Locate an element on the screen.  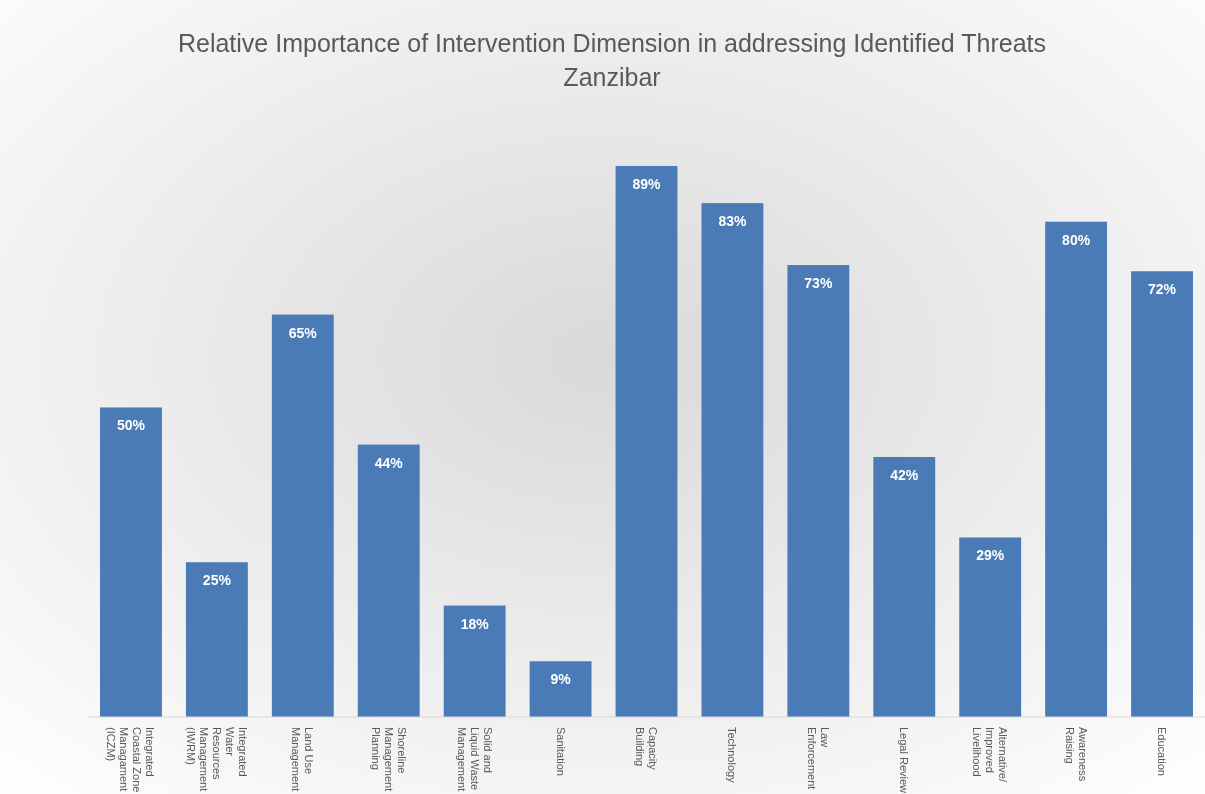
data-label: 25% is located at coordinates (217, 580).